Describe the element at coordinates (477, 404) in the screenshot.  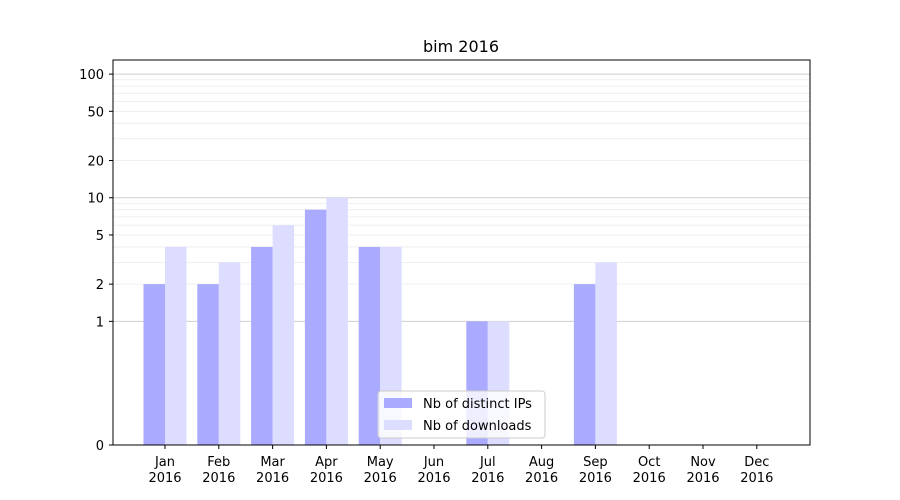
I see `legend-label: Nb of distinct IPs` at that location.